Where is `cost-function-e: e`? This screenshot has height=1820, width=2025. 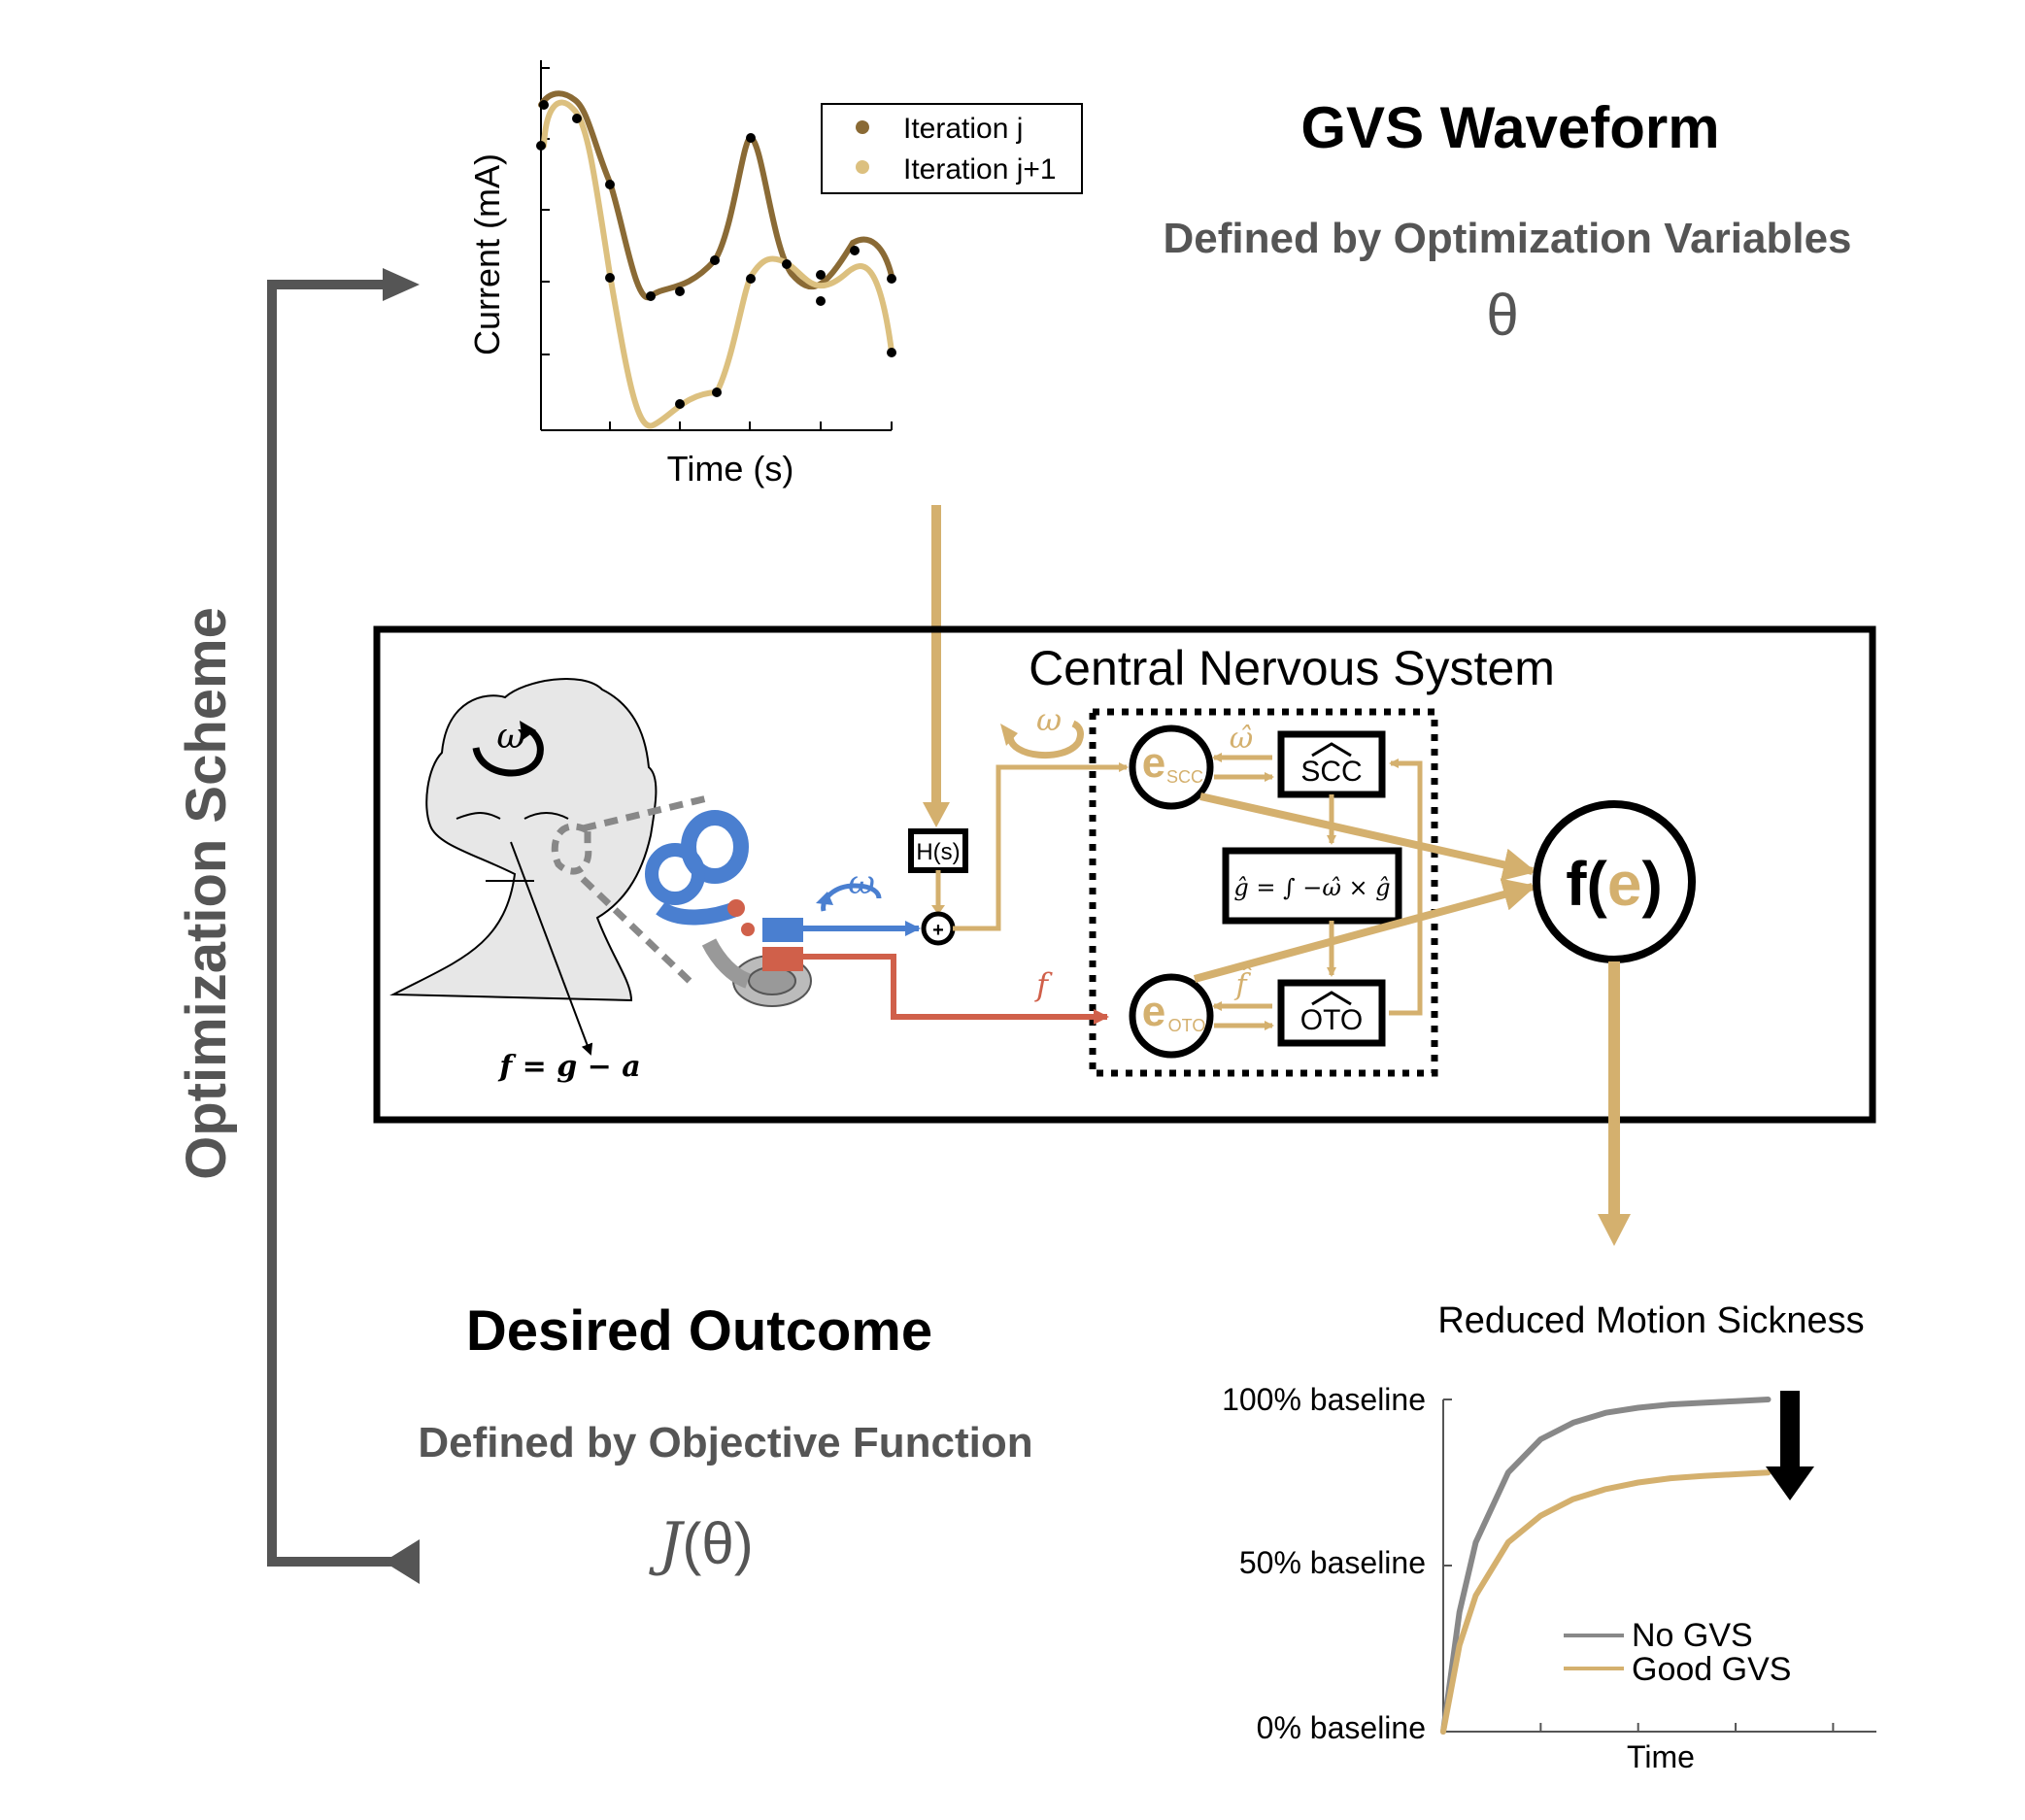
cost-function-e: e is located at coordinates (1624, 884).